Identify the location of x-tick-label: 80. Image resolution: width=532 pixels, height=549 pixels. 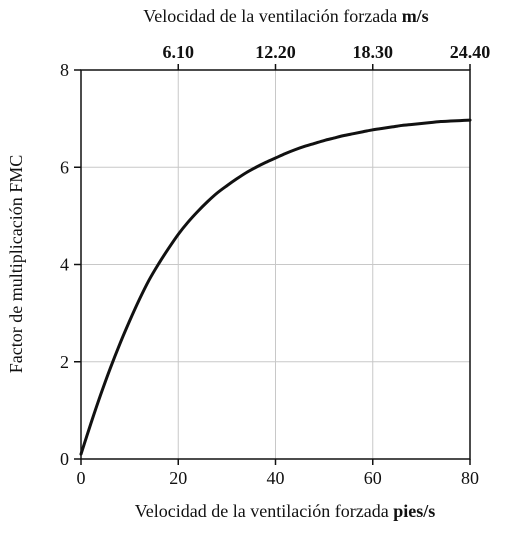
(470, 478).